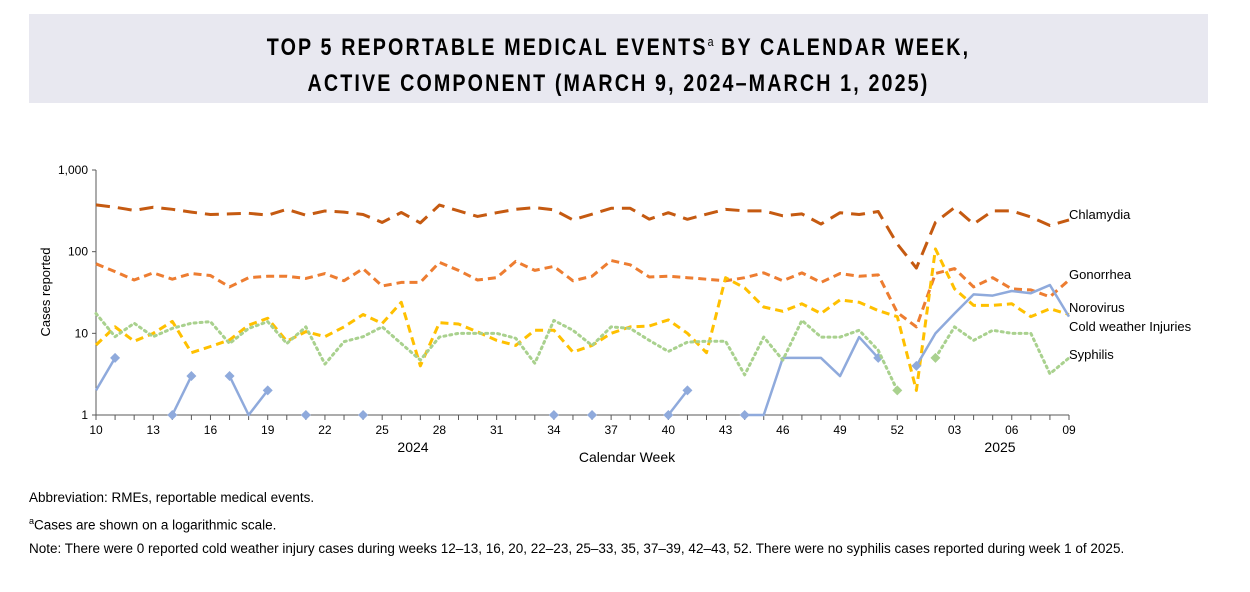 Image resolution: width=1250 pixels, height=592 pixels. I want to click on y-tick-label: 10, so click(82, 333).